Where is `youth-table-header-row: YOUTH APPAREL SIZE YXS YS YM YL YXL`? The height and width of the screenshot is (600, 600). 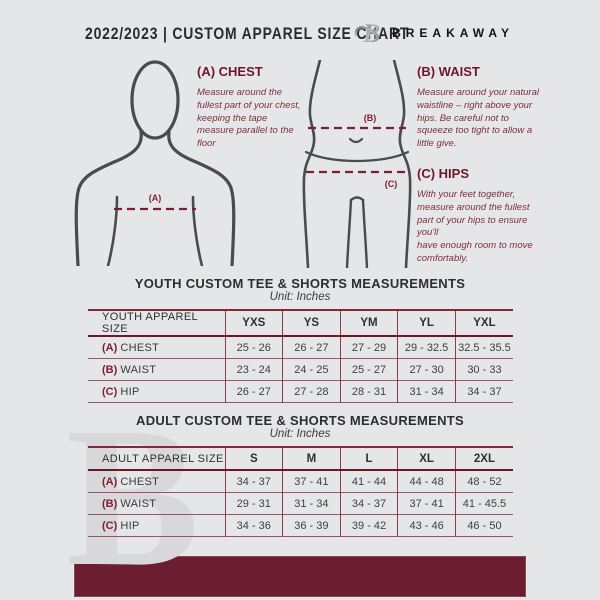
youth-table-header-row: YOUTH APPAREL SIZE YXS YS YM YL YXL is located at coordinates (300, 323).